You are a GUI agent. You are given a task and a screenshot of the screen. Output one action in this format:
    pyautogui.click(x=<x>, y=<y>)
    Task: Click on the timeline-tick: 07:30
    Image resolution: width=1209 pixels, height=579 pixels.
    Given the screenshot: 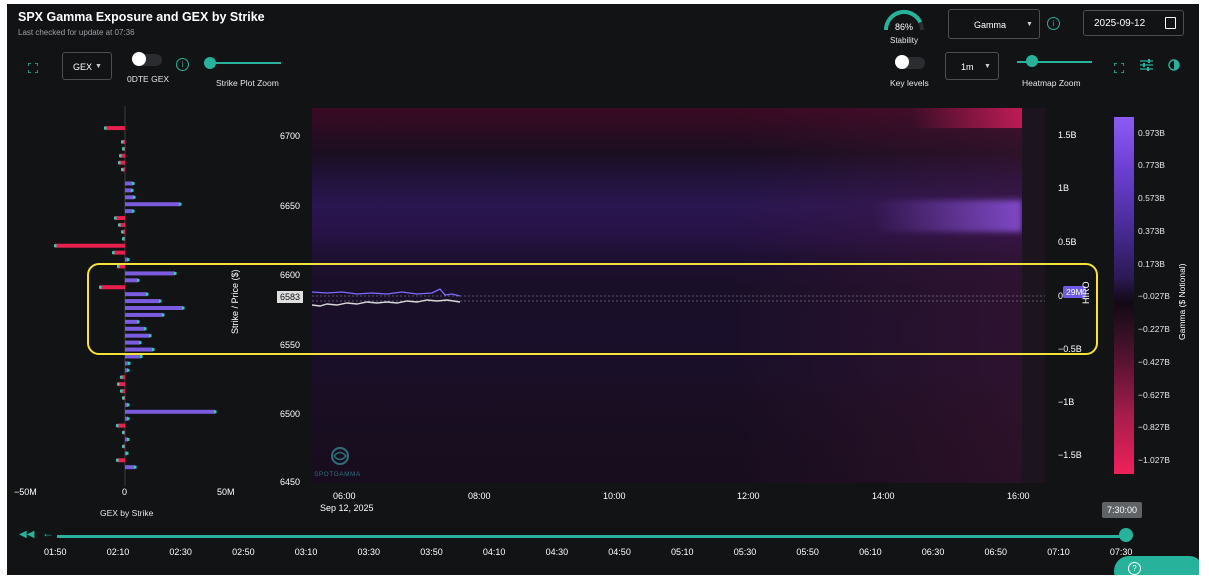 What is the action you would take?
    pyautogui.click(x=1121, y=552)
    